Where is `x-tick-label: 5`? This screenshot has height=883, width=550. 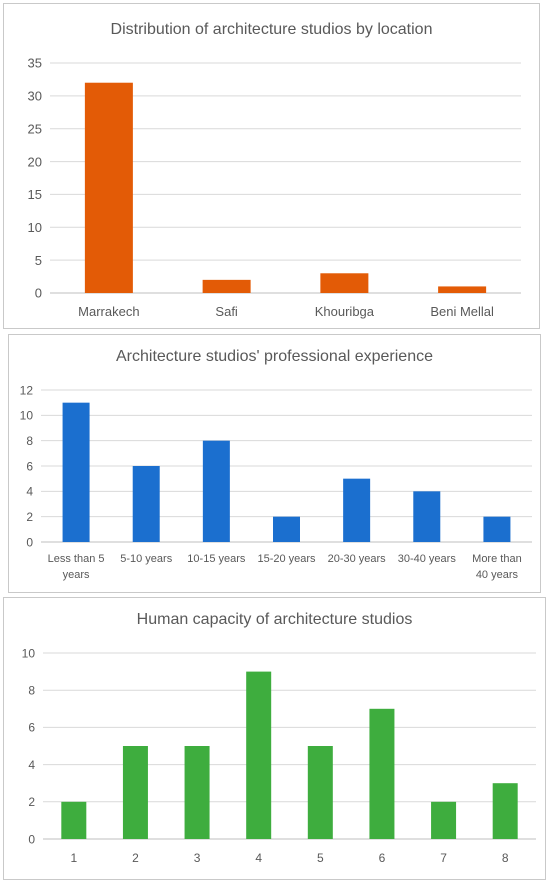
x-tick-label: 5 is located at coordinates (320, 858).